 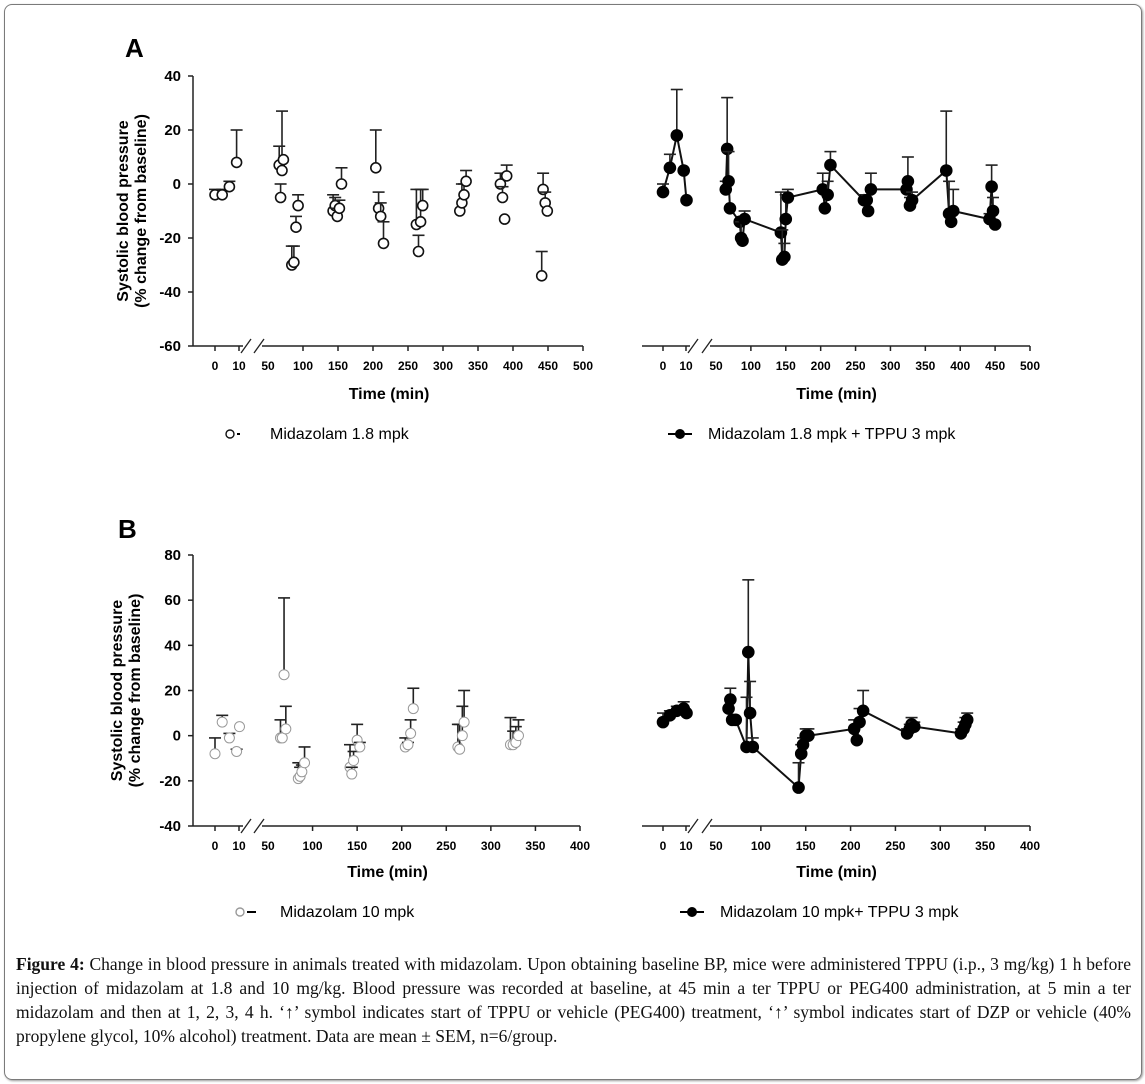 What do you see at coordinates (172, 600) in the screenshot?
I see `y-tick-label: 60` at bounding box center [172, 600].